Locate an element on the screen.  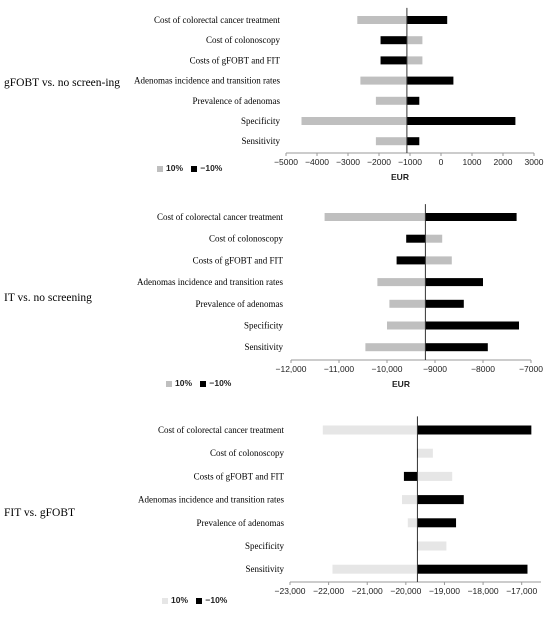
x-tick-label: −4000 is located at coordinates (317, 162).